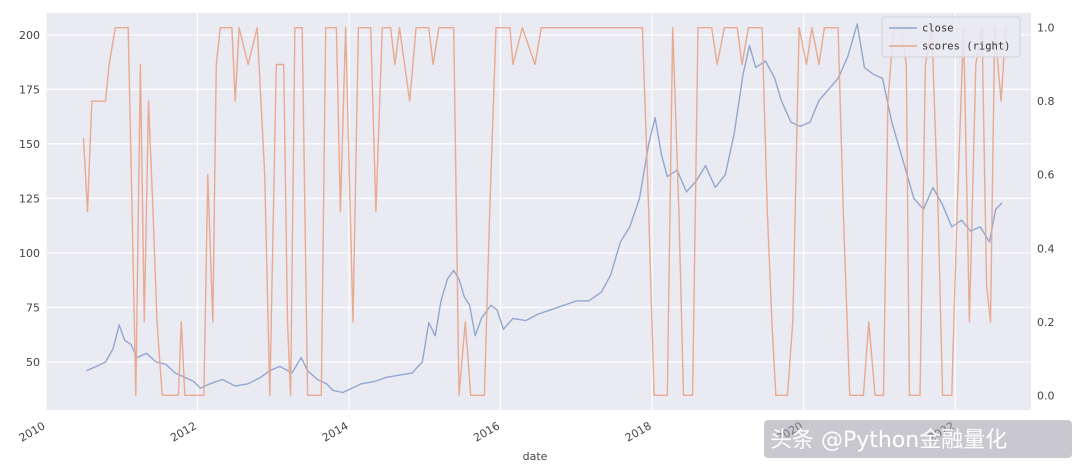 The width and height of the screenshot is (1080, 473). I want to click on y-tick-label-right: 0.0, so click(1046, 395).